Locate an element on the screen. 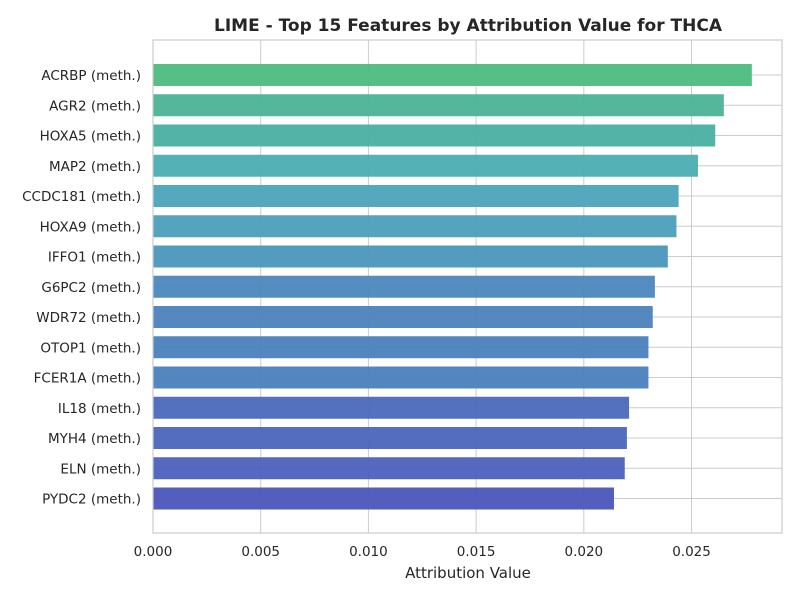 This screenshot has height=600, width=800. y-tick-label: ACRBP (meth.) is located at coordinates (91, 76).